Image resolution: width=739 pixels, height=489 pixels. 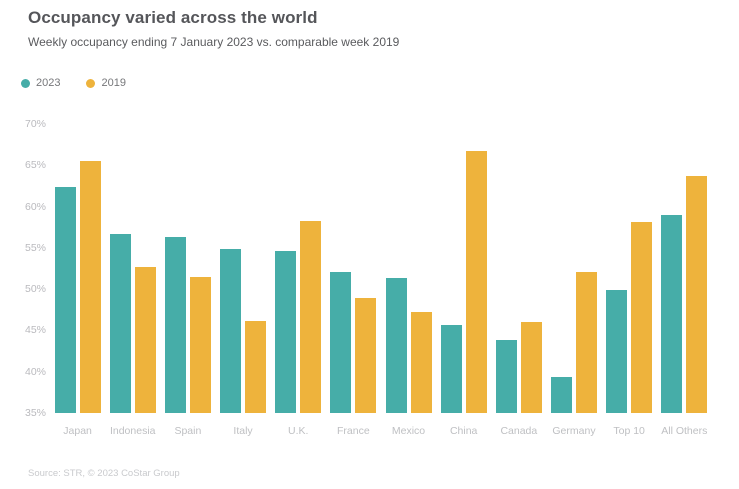 What do you see at coordinates (173, 17) in the screenshot?
I see `chart-title: Occupancy varied across the world` at bounding box center [173, 17].